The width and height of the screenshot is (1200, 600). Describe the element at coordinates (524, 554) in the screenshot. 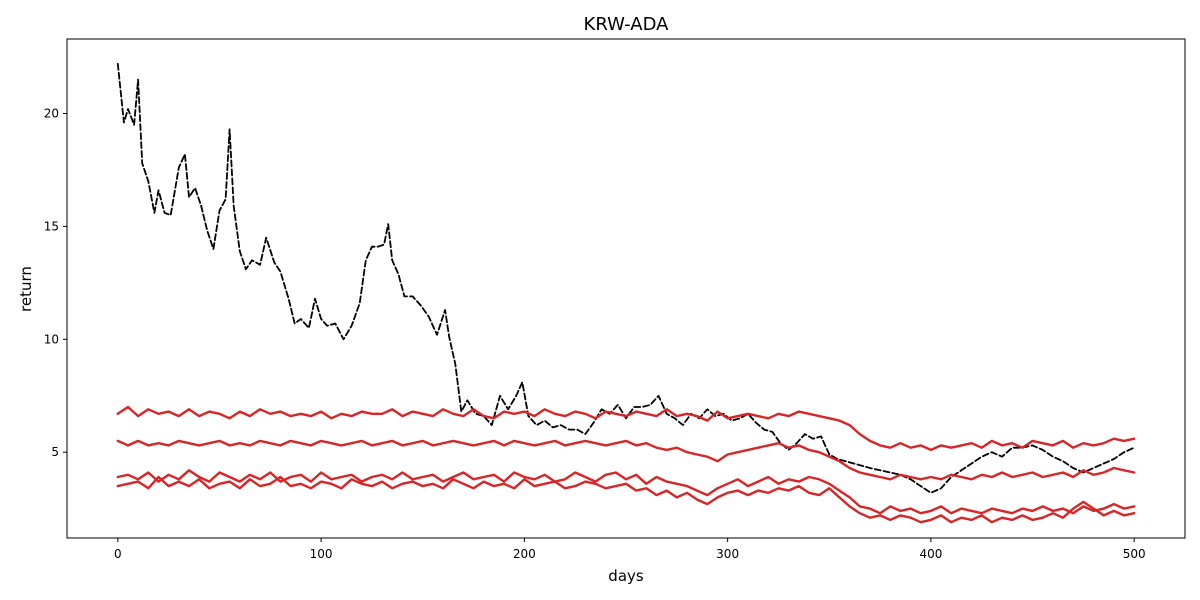

I see `x-tick-label: 200` at that location.